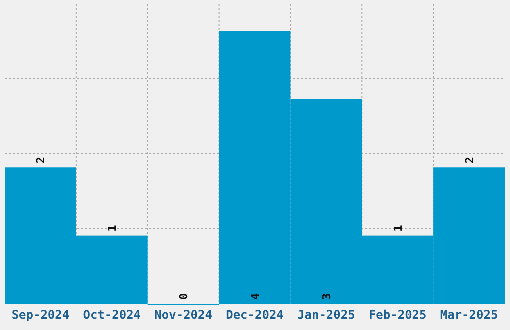 The image size is (510, 330). What do you see at coordinates (327, 296) in the screenshot?
I see `data-label: 3` at bounding box center [327, 296].